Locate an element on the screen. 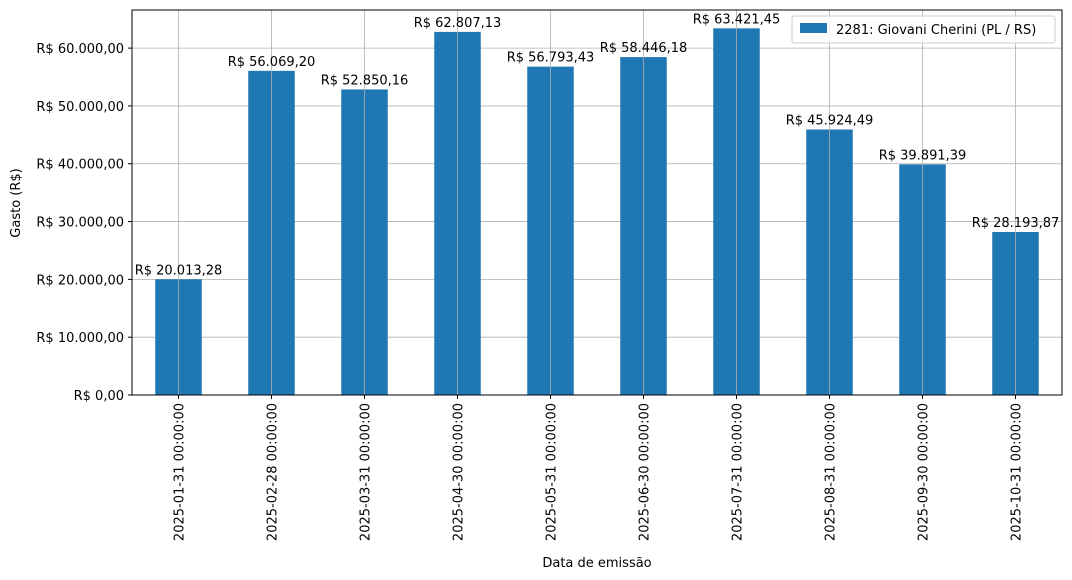 The width and height of the screenshot is (1072, 580). legend: 2281: Giovani Cherini (PL / RS) is located at coordinates (923, 29).